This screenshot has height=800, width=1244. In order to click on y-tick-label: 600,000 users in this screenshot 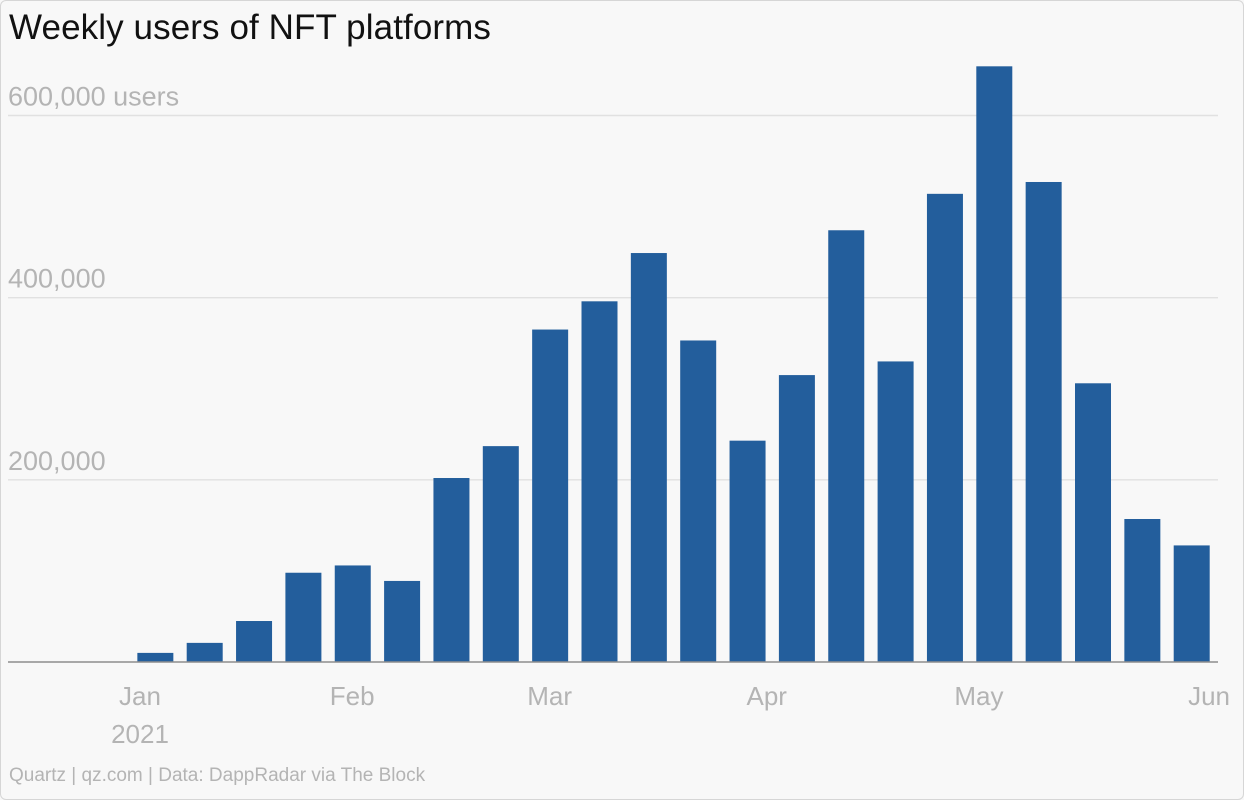, I will do `click(93, 97)`.